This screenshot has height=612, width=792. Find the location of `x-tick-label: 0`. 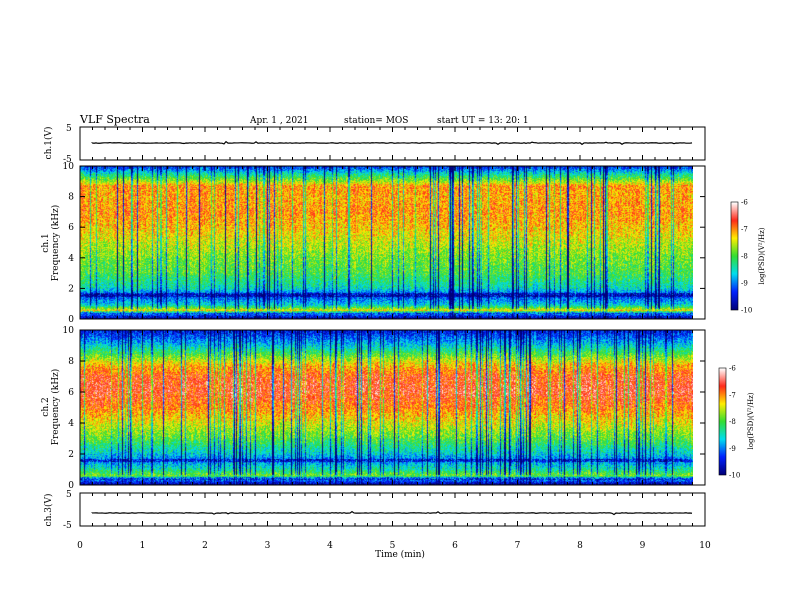

x-tick-label: 0 is located at coordinates (80, 546).